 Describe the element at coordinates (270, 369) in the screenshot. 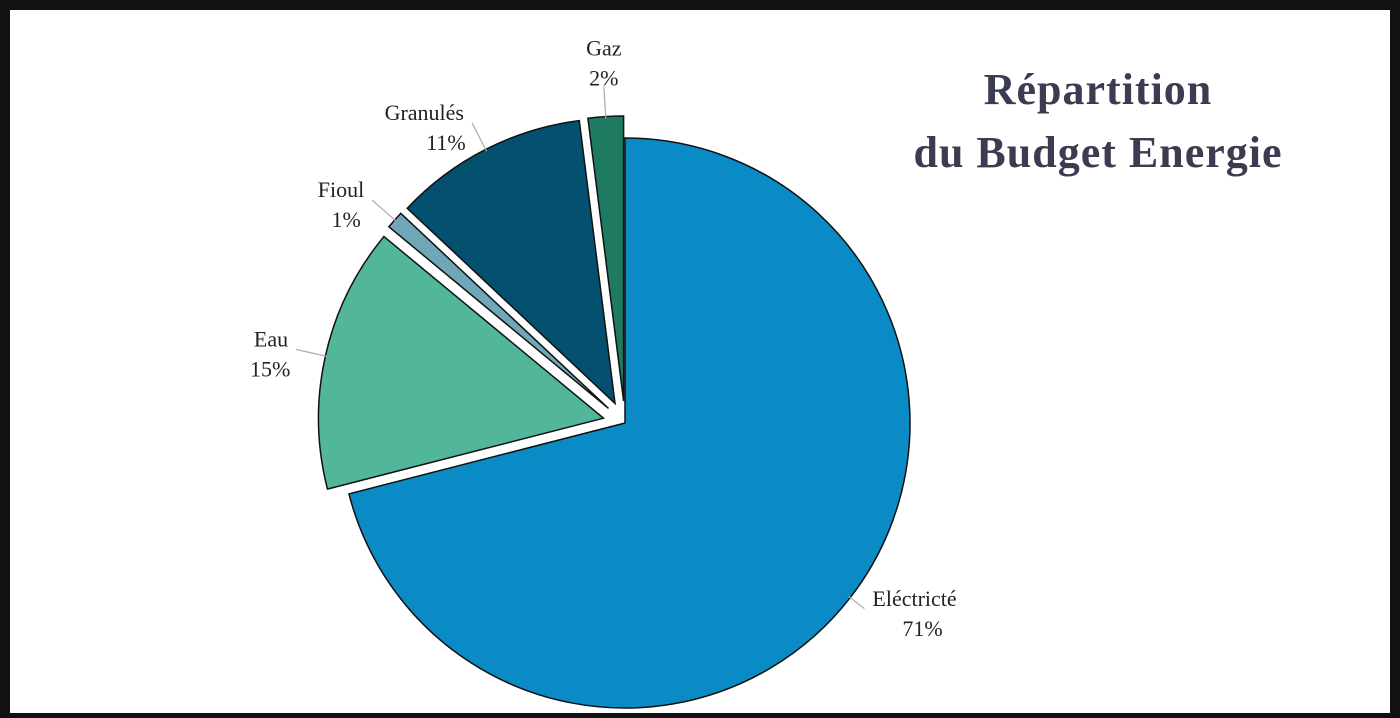

I see `slice-value-label: 15%` at that location.